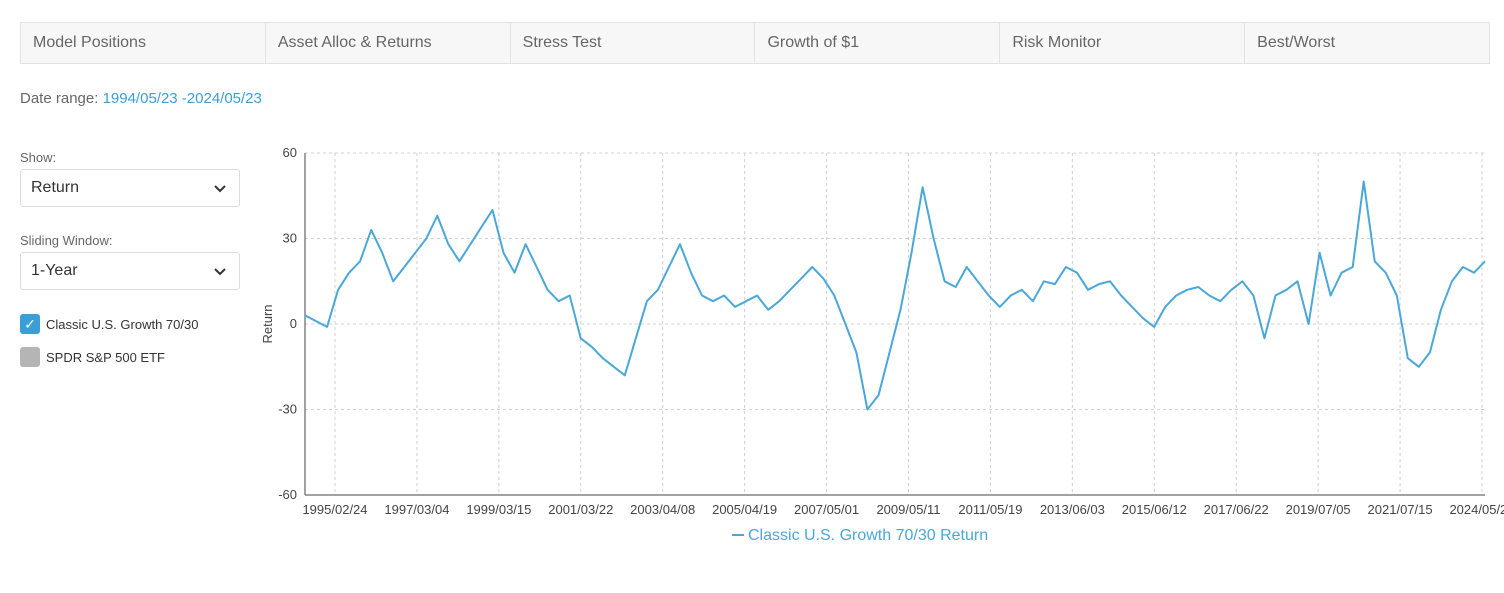 The image size is (1504, 593). What do you see at coordinates (868, 535) in the screenshot?
I see `legend-label: Classic U.S. Growth 70/30 Return` at bounding box center [868, 535].